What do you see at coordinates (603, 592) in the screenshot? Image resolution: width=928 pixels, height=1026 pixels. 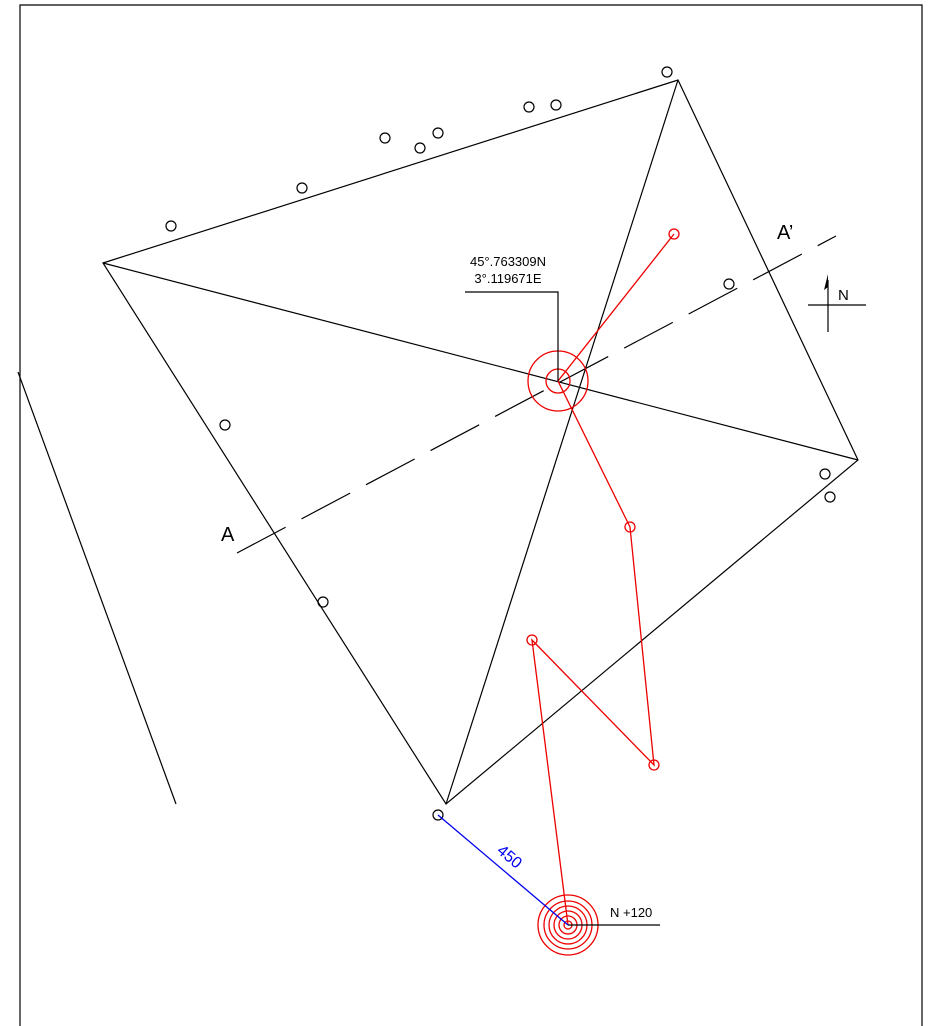 I see `red-traverse` at bounding box center [603, 592].